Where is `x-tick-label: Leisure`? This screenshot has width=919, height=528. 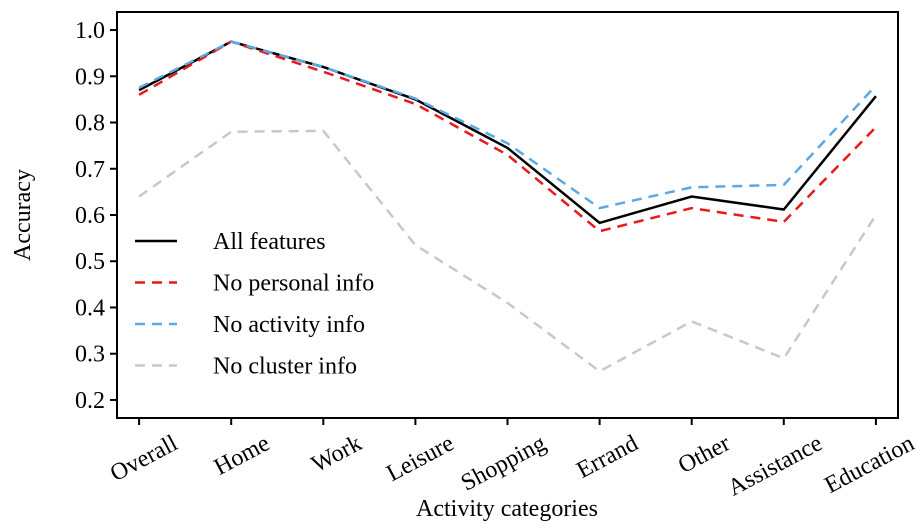 x-tick-label: Leisure is located at coordinates (420, 458).